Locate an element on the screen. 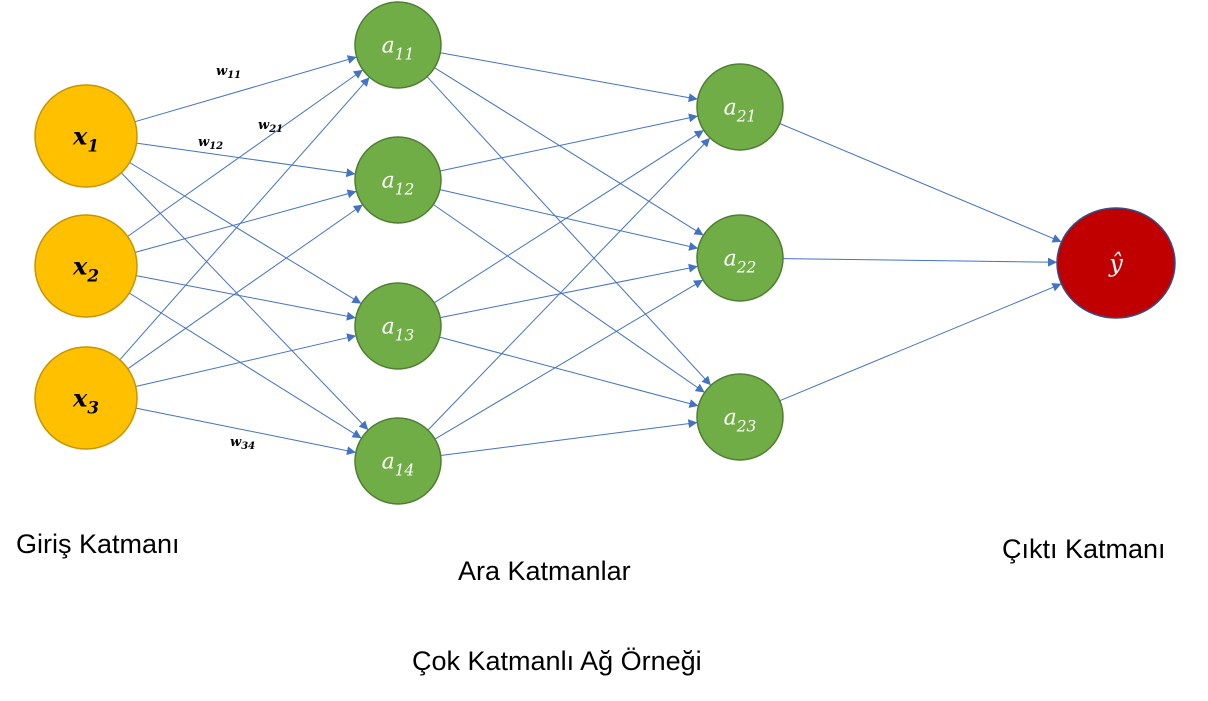 The height and width of the screenshot is (701, 1208). input-node-2: x2 is located at coordinates (86, 266).